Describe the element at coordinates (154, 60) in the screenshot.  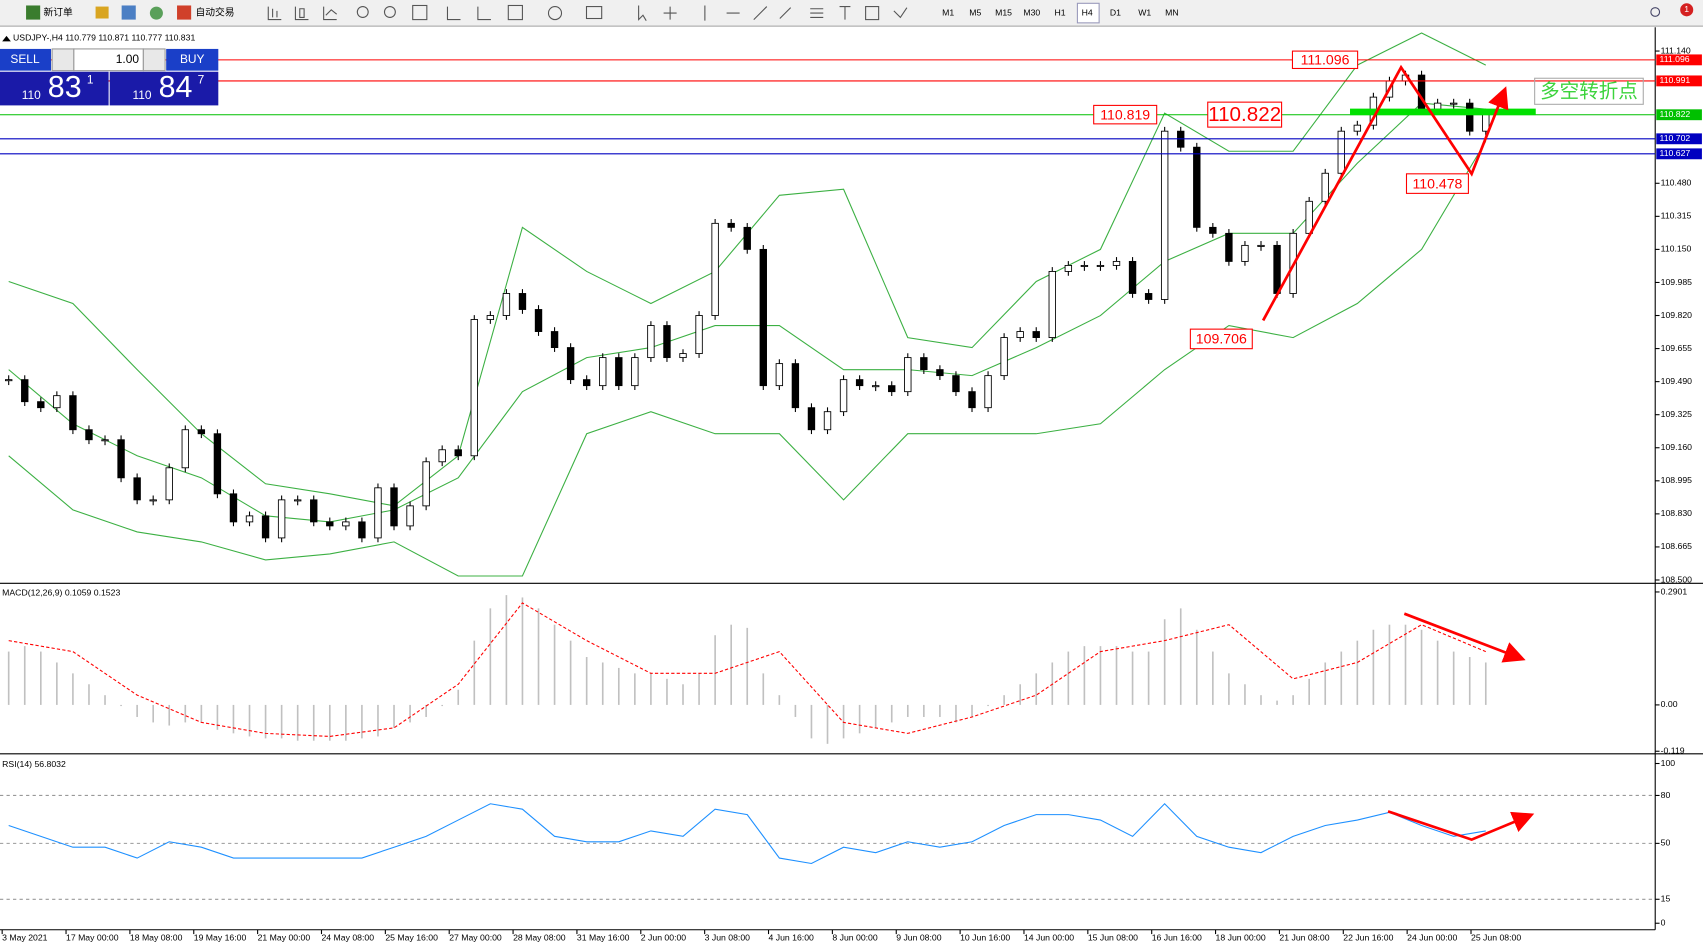
I see `lots-up` at that location.